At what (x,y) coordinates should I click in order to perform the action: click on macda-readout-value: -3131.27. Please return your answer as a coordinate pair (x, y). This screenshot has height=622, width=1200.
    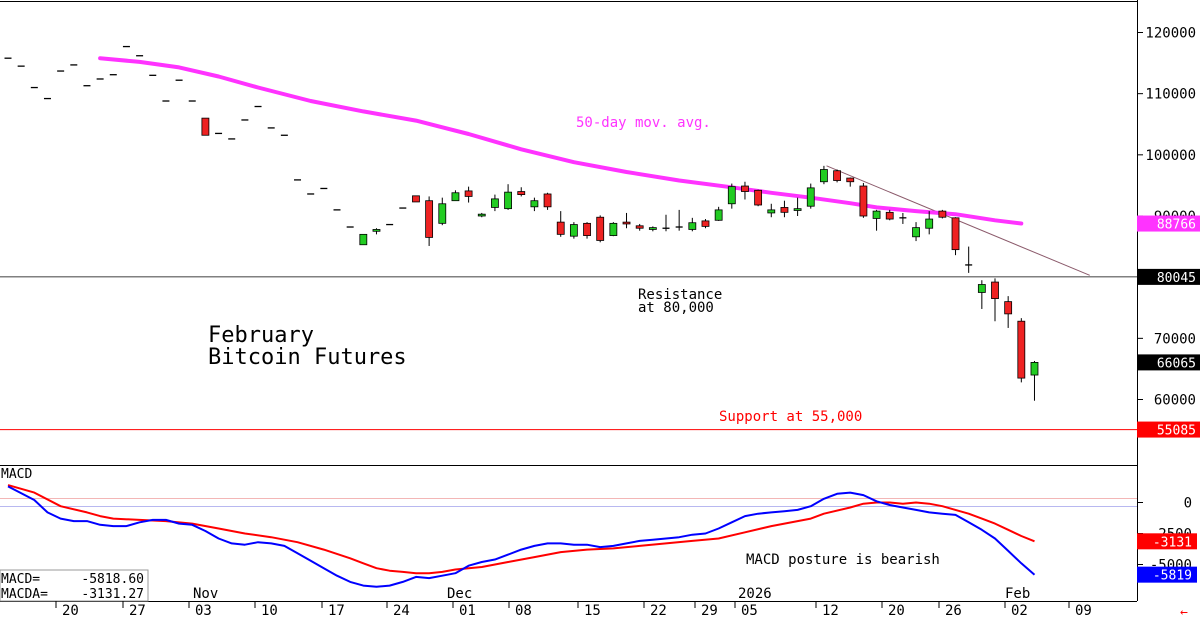
    Looking at the image, I should click on (112, 594).